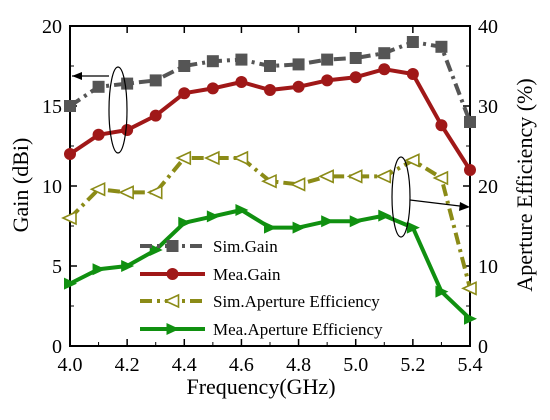 This screenshot has height=420, width=550. Describe the element at coordinates (298, 329) in the screenshot. I see `legend-label: Mea.Aperture Efficiency` at that location.